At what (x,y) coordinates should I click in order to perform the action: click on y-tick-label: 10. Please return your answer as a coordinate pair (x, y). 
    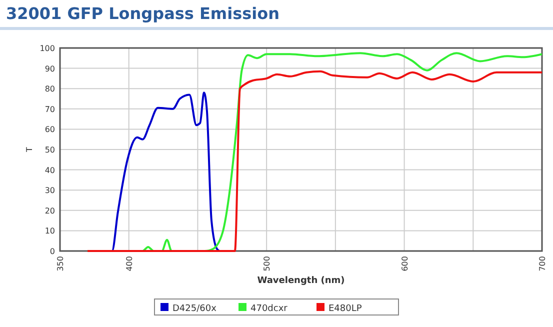
    Looking at the image, I should click on (49, 231).